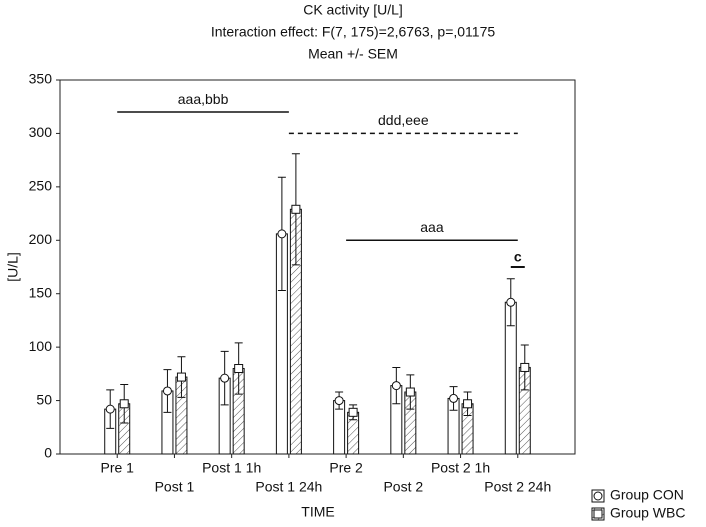  I want to click on y-tick-label: 350, so click(41, 79).